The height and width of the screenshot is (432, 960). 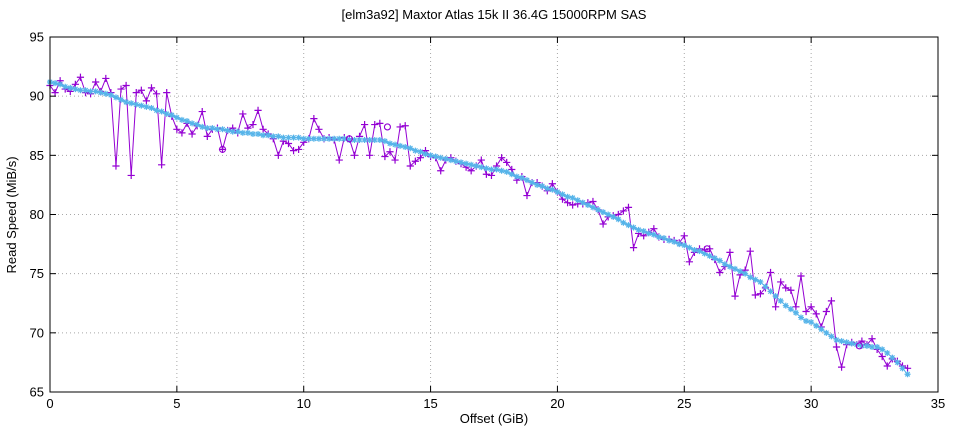 What do you see at coordinates (37, 273) in the screenshot?
I see `y-tick-label-75: 75` at bounding box center [37, 273].